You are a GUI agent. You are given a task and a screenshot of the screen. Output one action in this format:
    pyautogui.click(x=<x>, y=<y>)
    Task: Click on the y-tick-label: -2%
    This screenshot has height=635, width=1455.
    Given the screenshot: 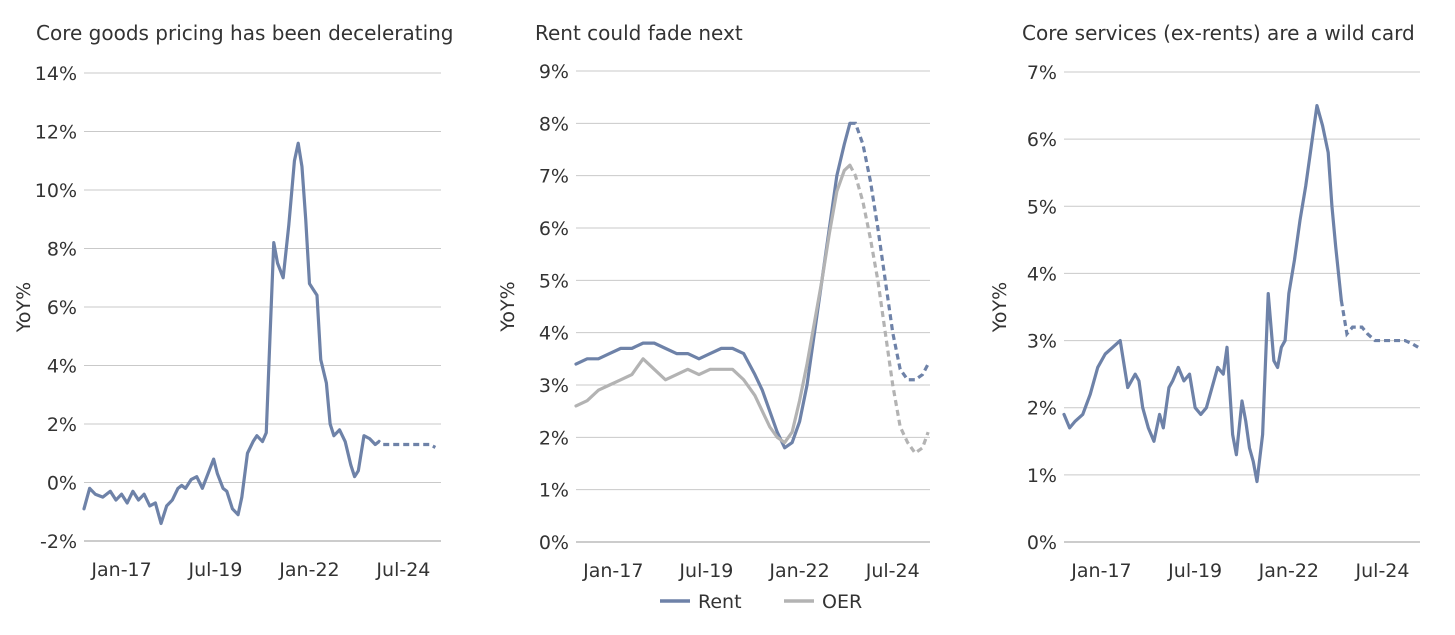 What is the action you would take?
    pyautogui.click(x=58, y=542)
    